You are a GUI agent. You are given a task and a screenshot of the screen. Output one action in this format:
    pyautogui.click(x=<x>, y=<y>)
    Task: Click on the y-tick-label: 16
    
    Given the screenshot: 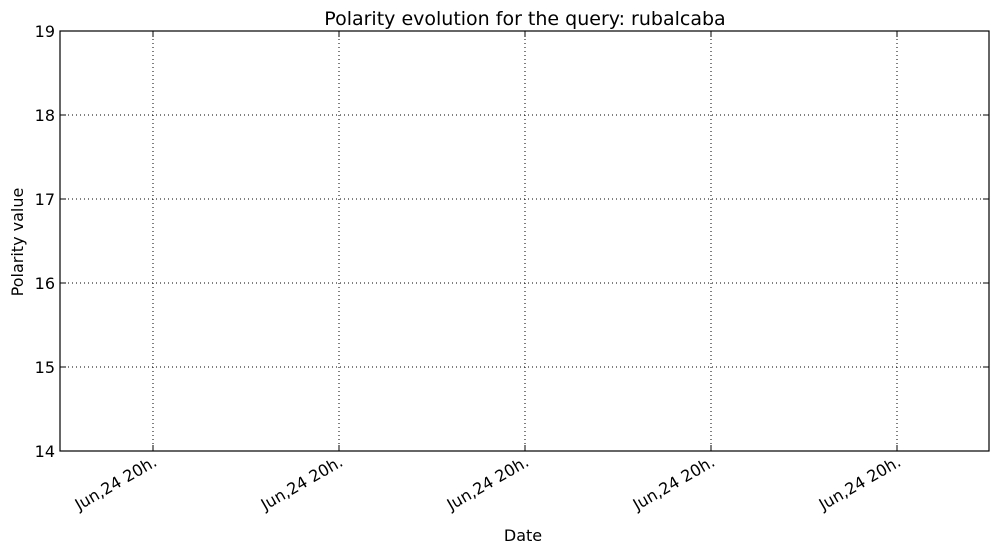 What is the action you would take?
    pyautogui.click(x=45, y=283)
    